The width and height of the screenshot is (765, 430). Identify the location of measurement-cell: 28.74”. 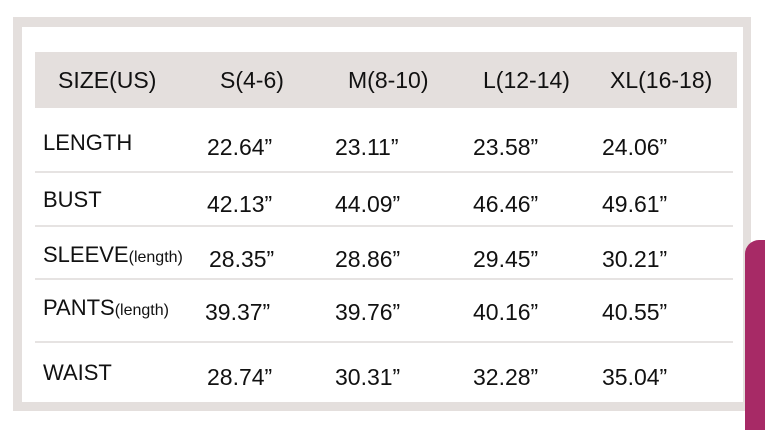
(240, 377).